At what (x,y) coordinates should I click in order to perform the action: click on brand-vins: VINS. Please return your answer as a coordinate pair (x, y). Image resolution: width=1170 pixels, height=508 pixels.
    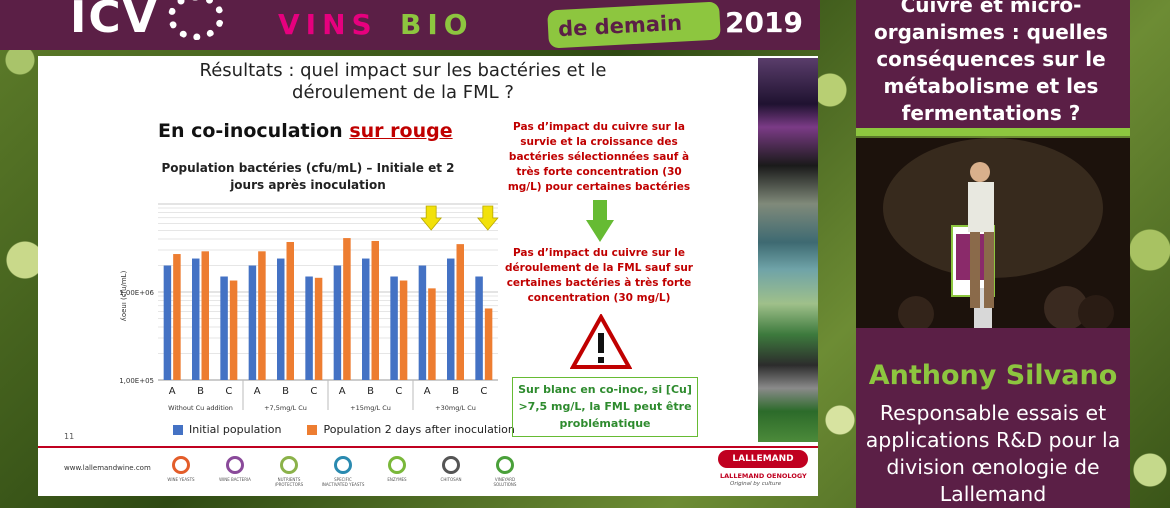
    Looking at the image, I should click on (328, 24).